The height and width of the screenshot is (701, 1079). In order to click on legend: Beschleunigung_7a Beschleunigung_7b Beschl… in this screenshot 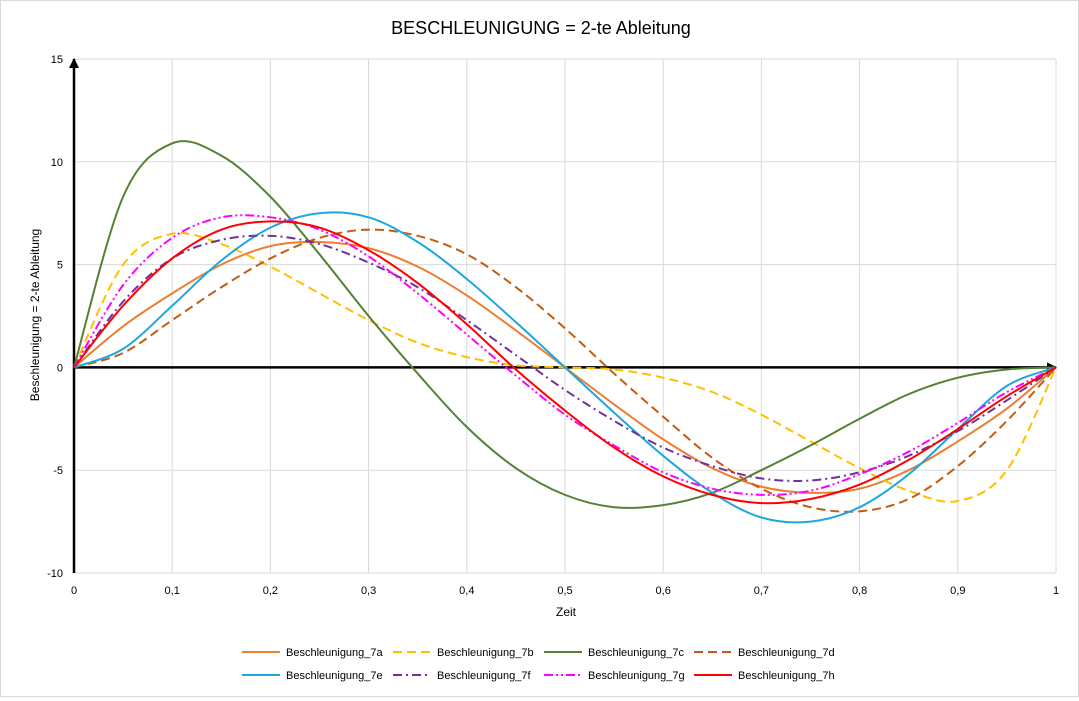, I will do `click(538, 664)`.